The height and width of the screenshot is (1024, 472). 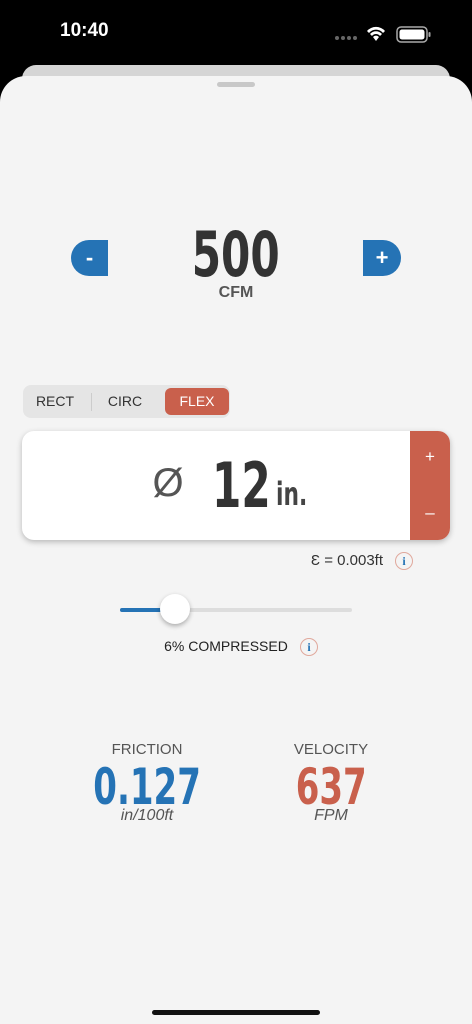 I want to click on result-value: 637, so click(x=331, y=787).